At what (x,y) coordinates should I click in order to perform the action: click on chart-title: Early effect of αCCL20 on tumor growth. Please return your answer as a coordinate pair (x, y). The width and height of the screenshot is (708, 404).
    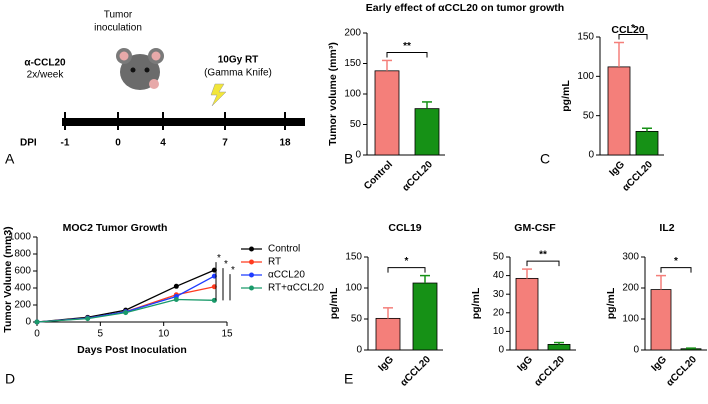
    Looking at the image, I should click on (465, 8).